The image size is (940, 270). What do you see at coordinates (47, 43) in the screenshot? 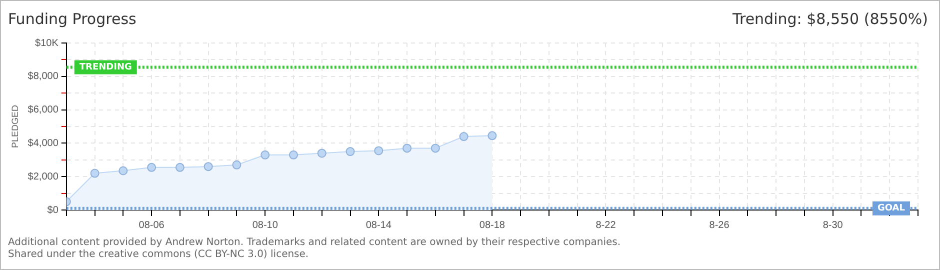
I see `y-tick-label: $10K` at bounding box center [47, 43].